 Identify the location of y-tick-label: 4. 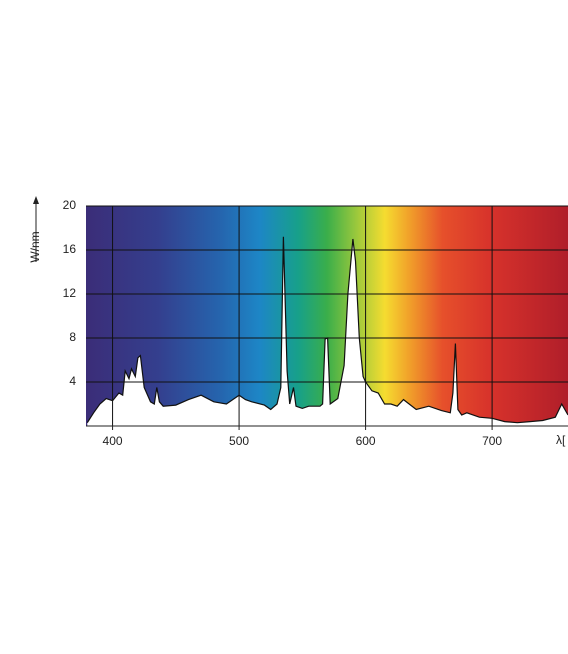
(72, 381).